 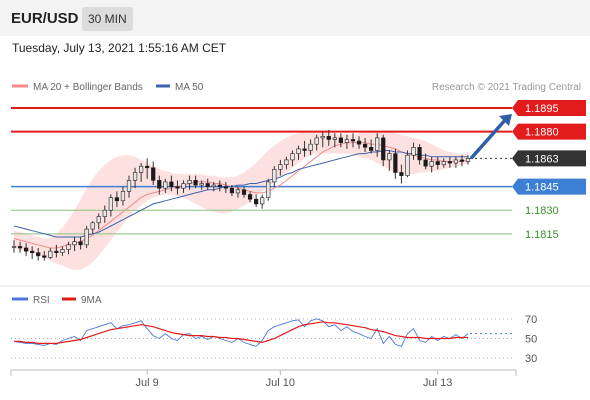 What do you see at coordinates (531, 340) in the screenshot?
I see `rsi-tick-label: 50` at bounding box center [531, 340].